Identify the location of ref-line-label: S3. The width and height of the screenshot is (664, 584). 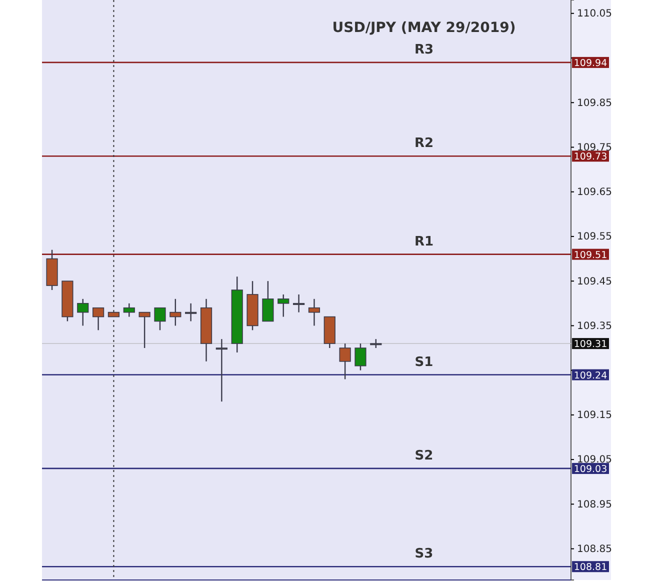
(424, 554).